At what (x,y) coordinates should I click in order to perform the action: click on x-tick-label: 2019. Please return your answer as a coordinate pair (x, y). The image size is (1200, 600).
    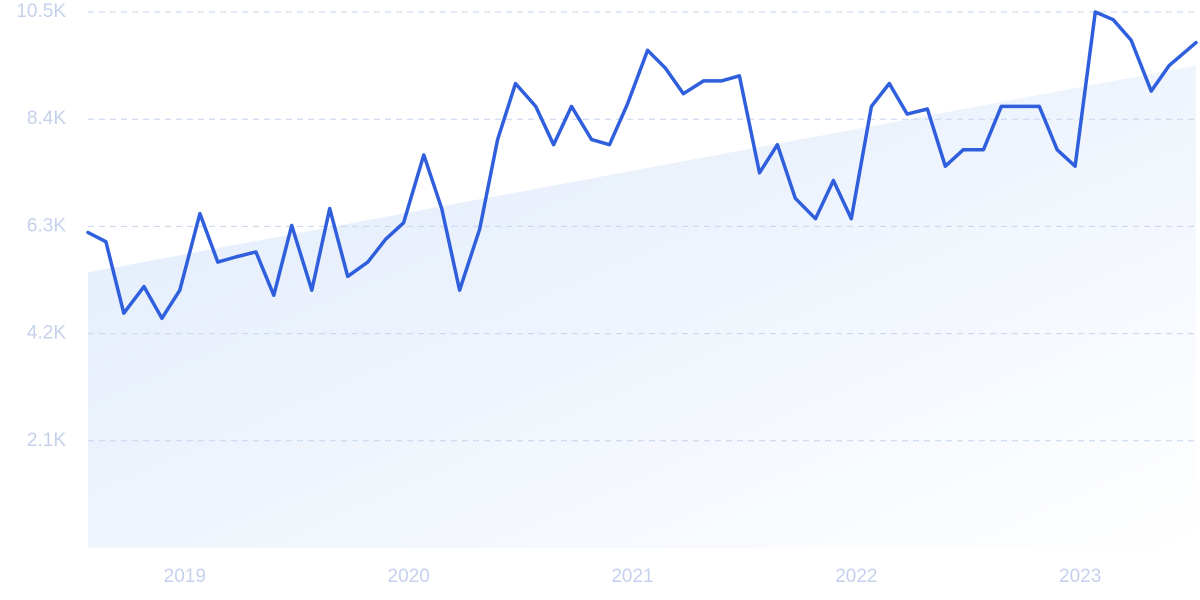
    Looking at the image, I should click on (185, 576).